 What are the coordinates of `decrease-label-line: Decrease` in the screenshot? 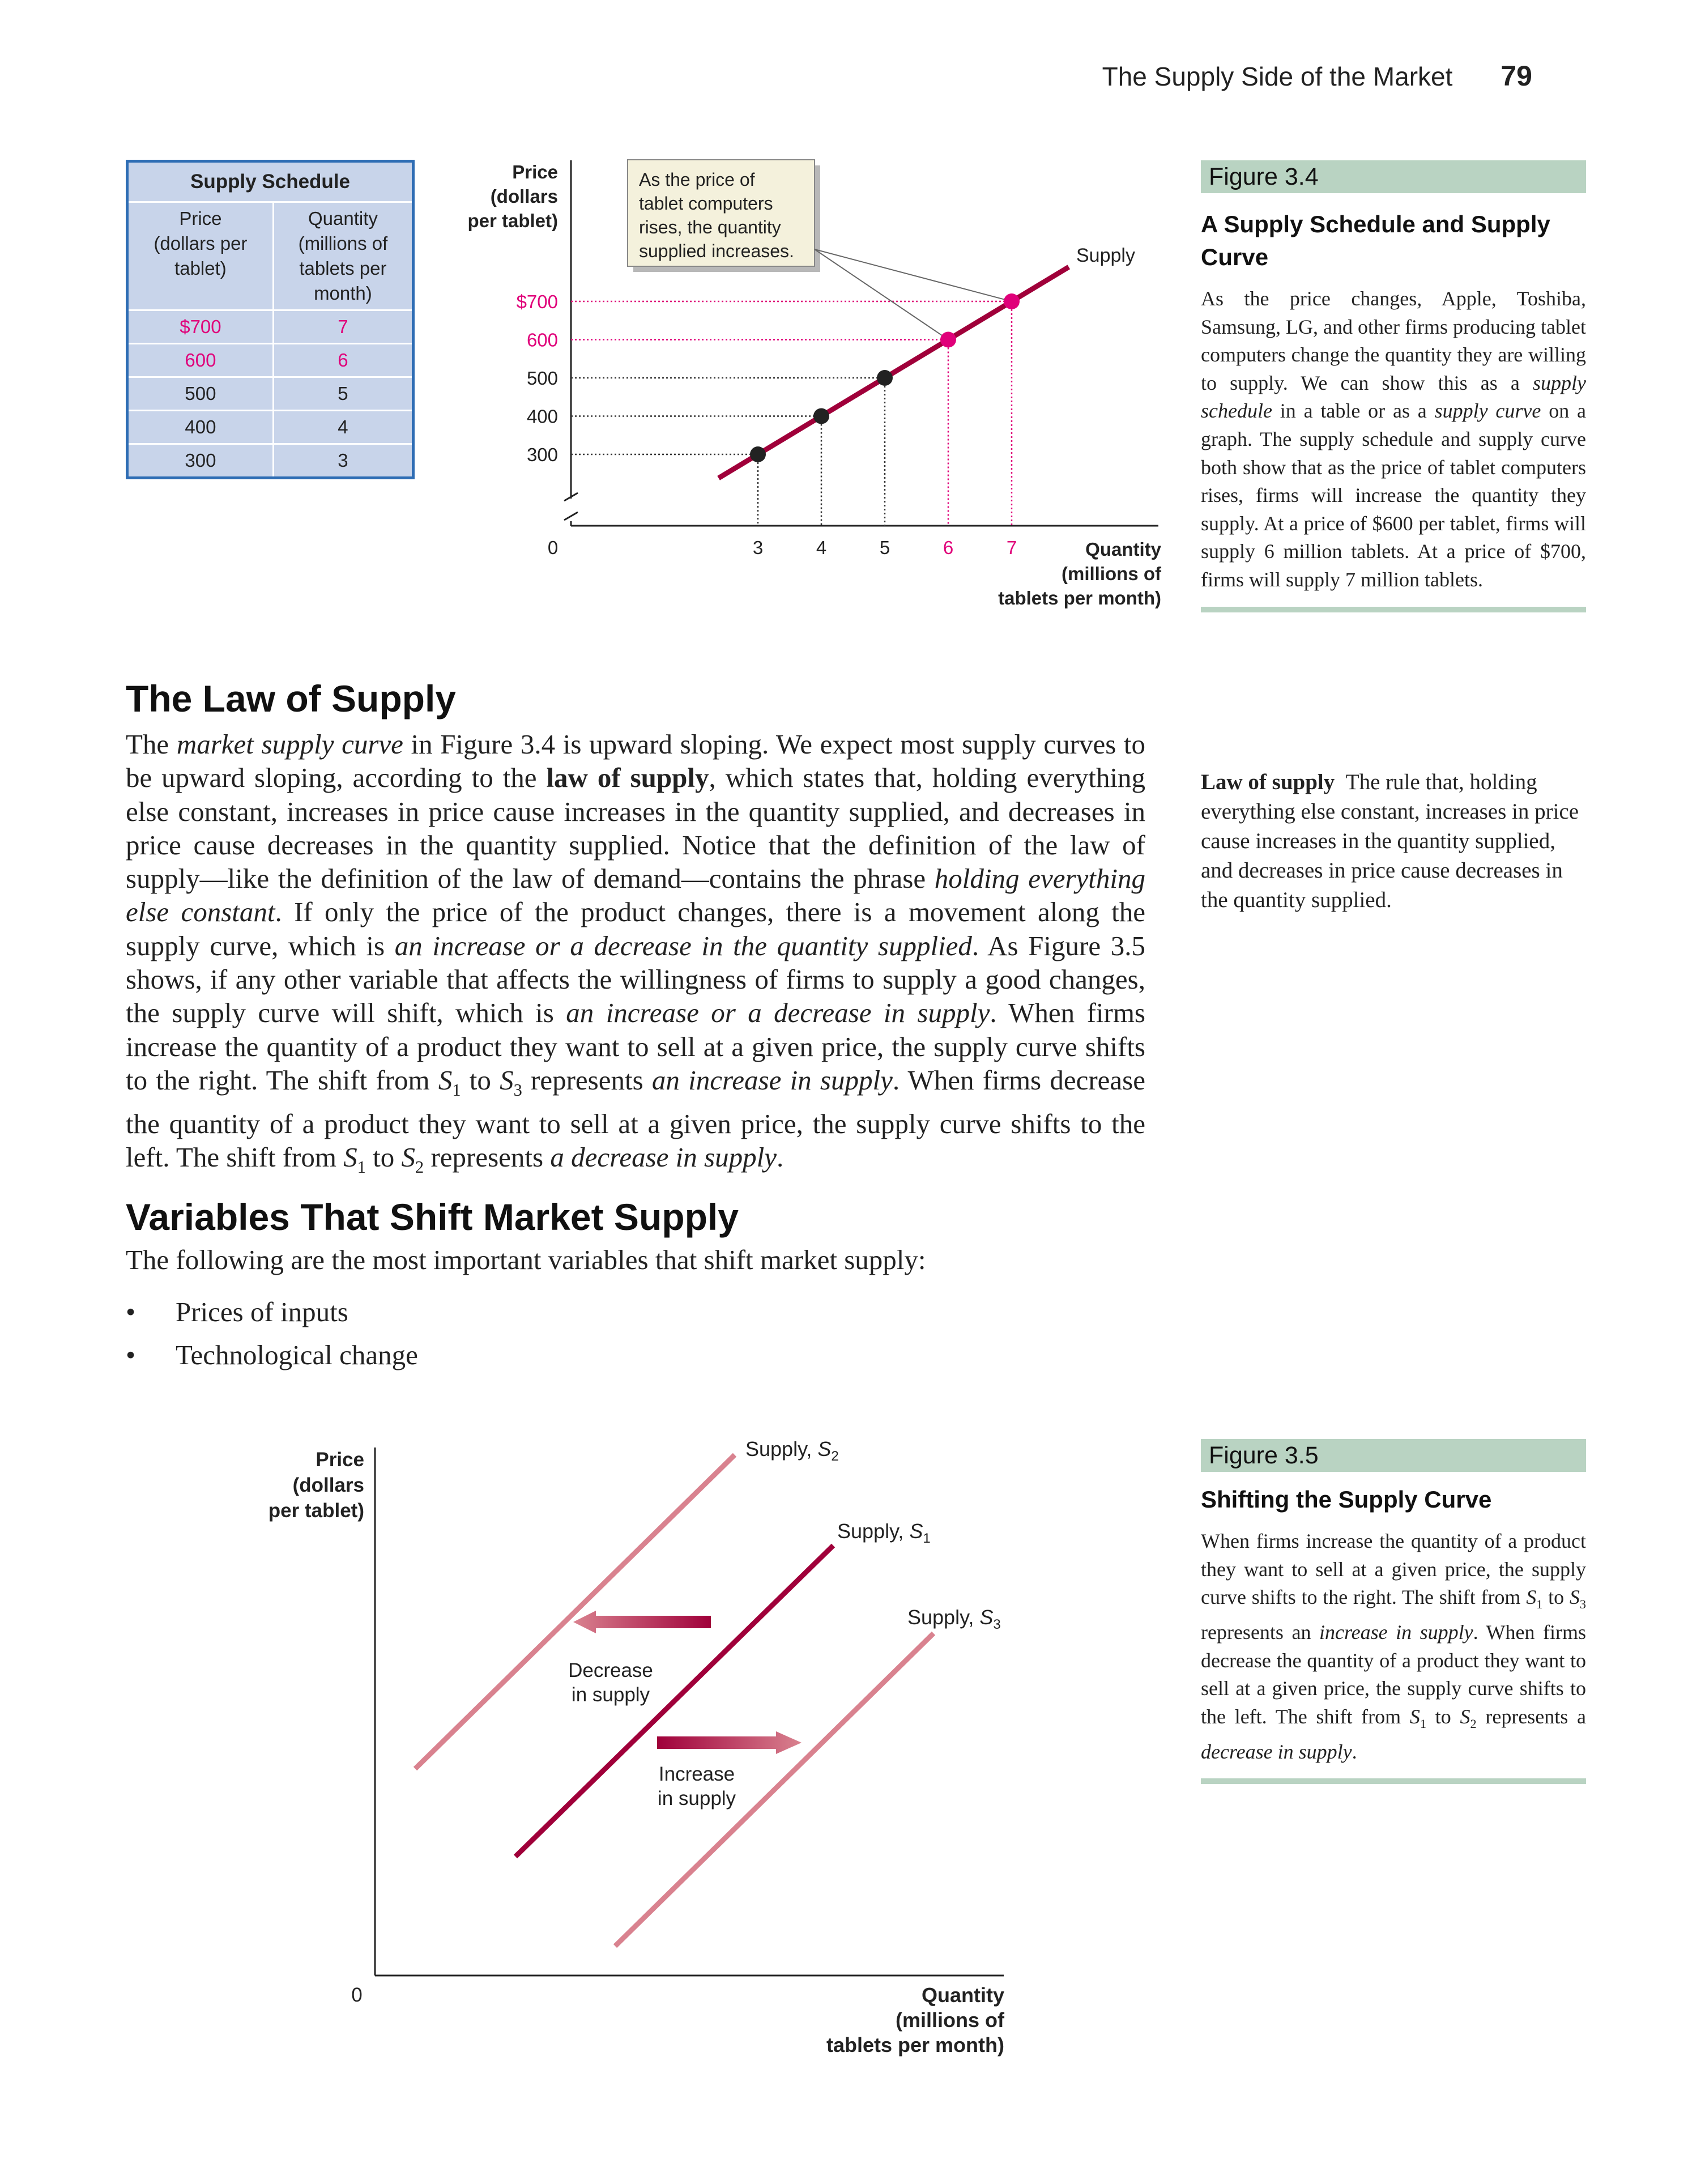 It's located at (610, 1670).